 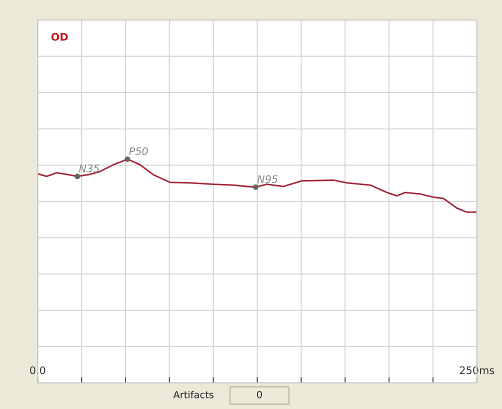 I want to click on chart-title: OD, so click(x=59, y=36).